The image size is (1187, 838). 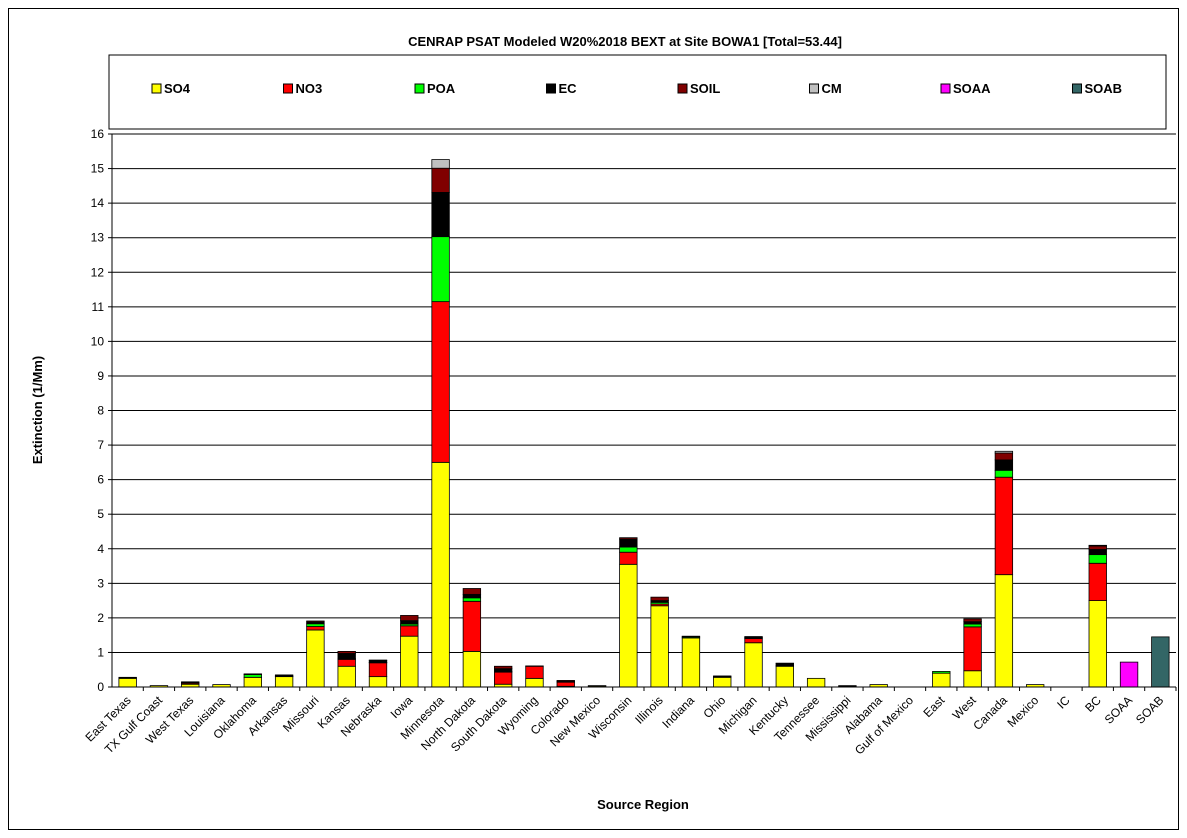 I want to click on legend-swatch-poa, so click(x=419, y=88).